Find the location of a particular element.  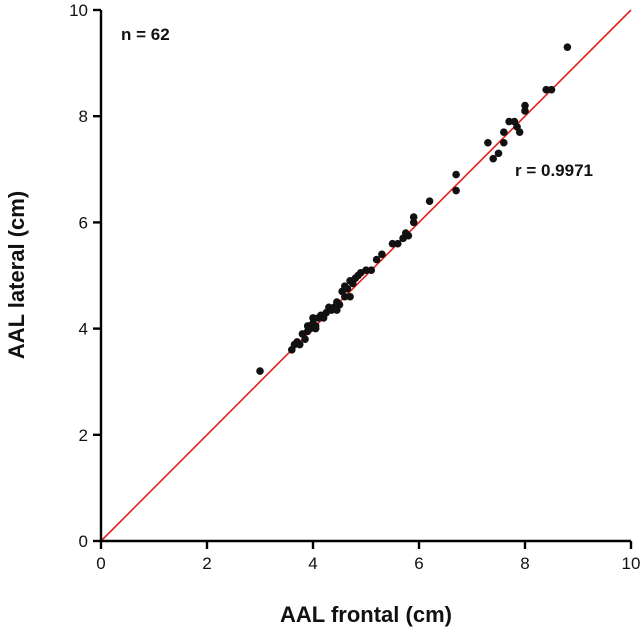

y-tick-label: 2 is located at coordinates (83, 435).